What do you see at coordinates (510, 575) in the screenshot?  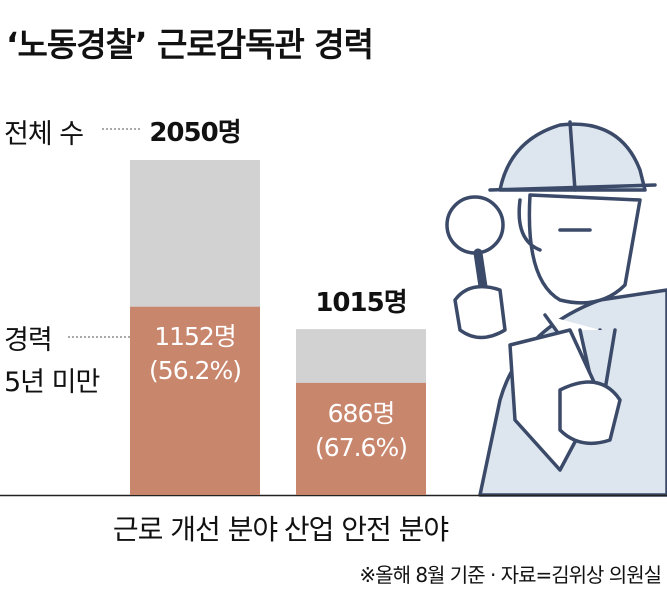 I see `source-note: ※올해 8월 기준 · 자료=김위상 의원실` at bounding box center [510, 575].